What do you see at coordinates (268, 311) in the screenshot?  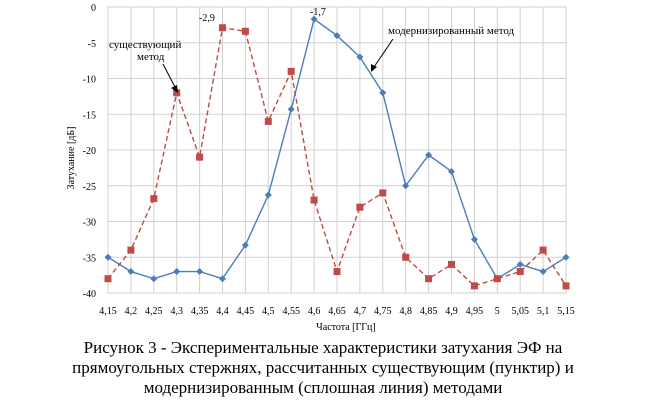 I see `x-tick-label: 4,5` at bounding box center [268, 311].